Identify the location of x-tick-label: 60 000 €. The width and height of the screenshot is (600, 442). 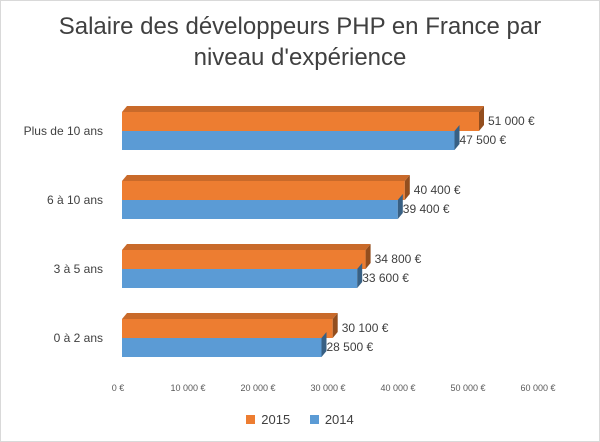
(537, 388).